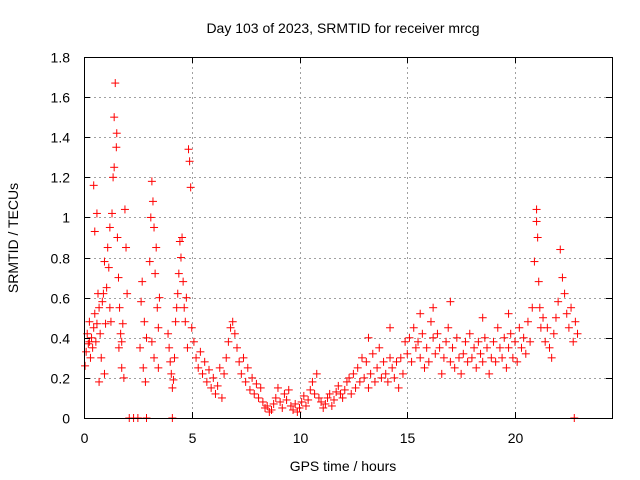 Image resolution: width=640 pixels, height=480 pixels. What do you see at coordinates (61, 259) in the screenshot?
I see `y-tick-label: 0.8` at bounding box center [61, 259].